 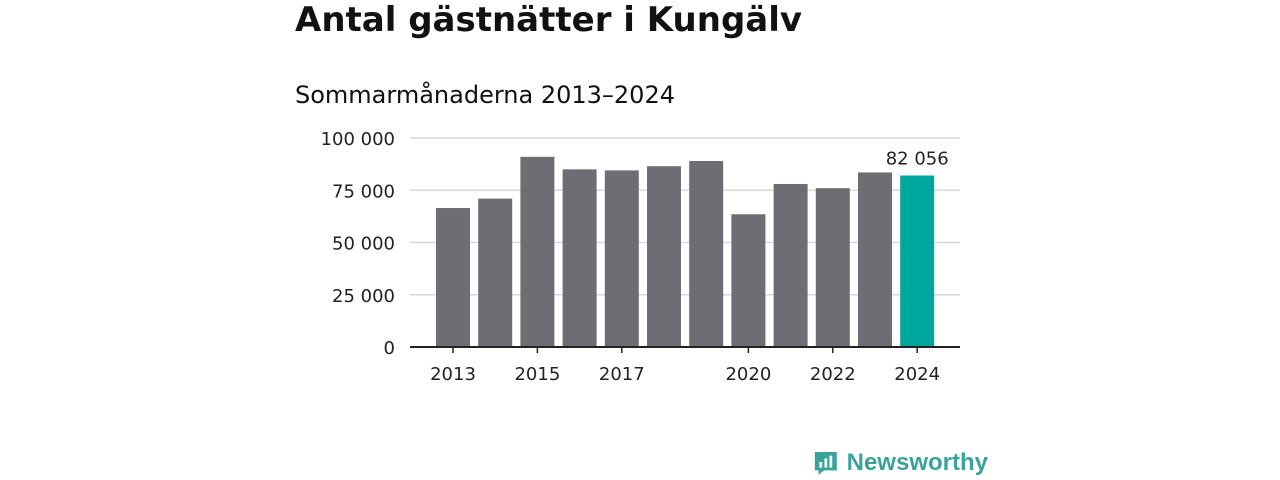 I want to click on y-tick-label: 0, so click(x=389, y=348).